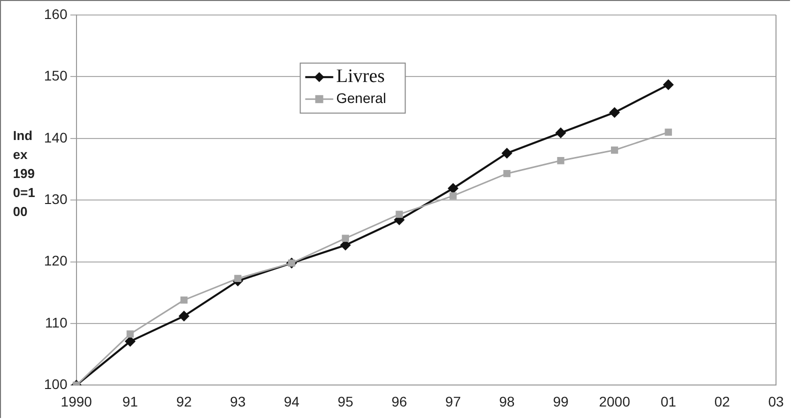  I want to click on x-tick-label: 99, so click(560, 401).